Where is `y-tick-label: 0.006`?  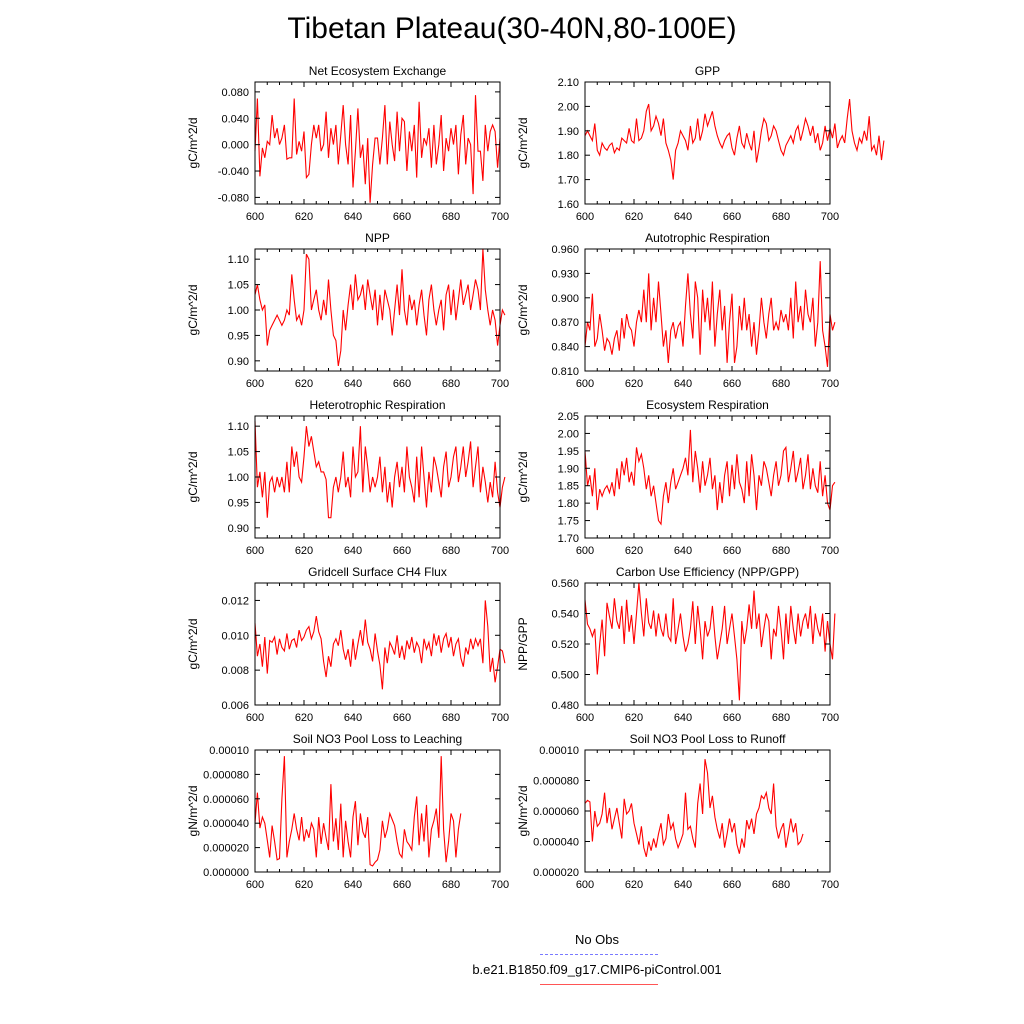
y-tick-label: 0.006 is located at coordinates (235, 706).